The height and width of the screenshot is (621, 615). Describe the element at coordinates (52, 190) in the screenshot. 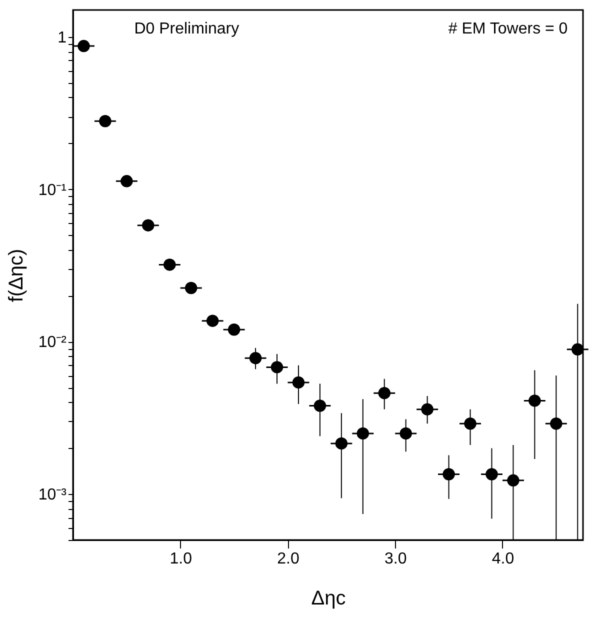

I see `y-tick-label: 10⁻¹` at that location.